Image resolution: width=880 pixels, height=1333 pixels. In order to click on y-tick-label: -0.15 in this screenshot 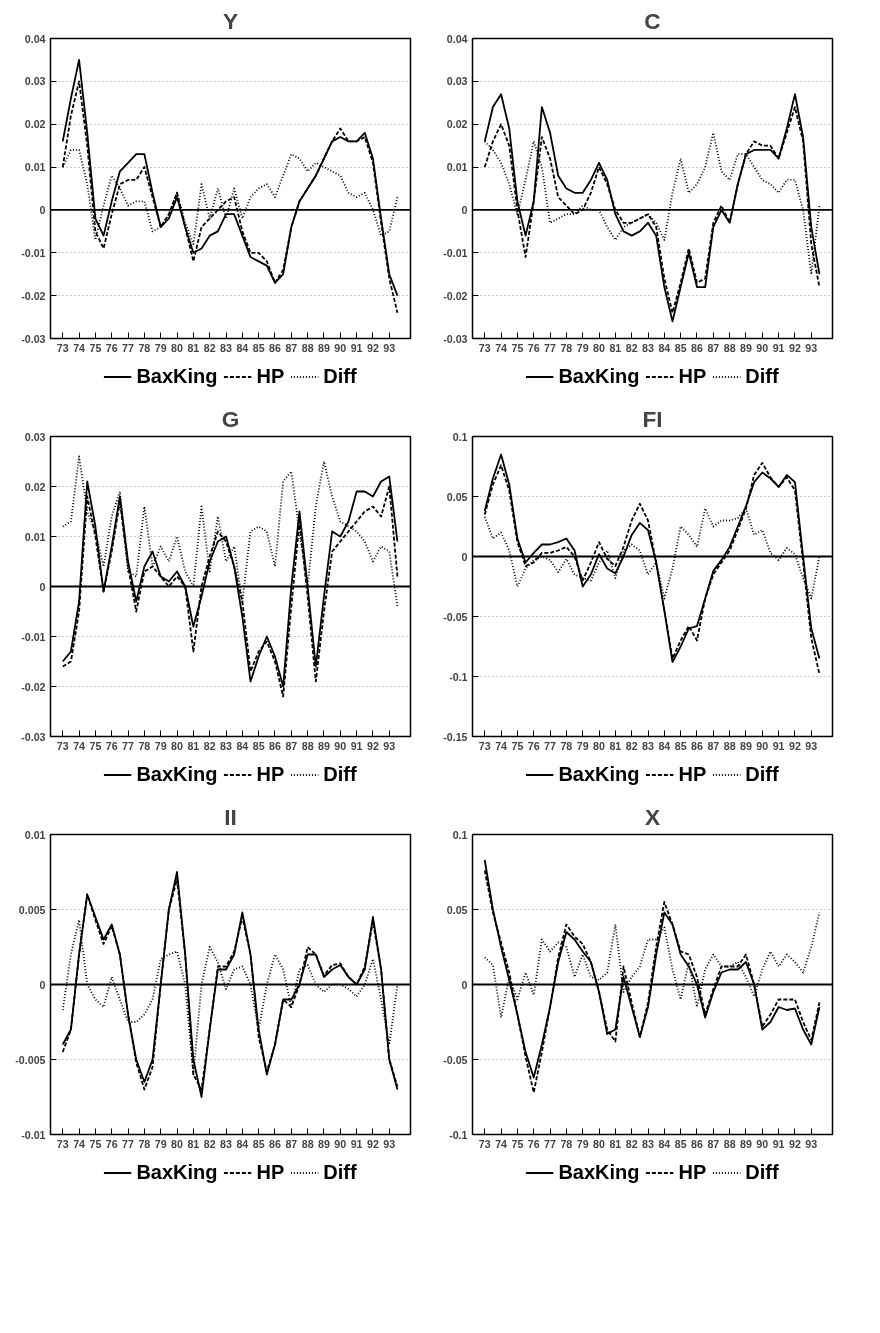, I will do `click(455, 736)`.